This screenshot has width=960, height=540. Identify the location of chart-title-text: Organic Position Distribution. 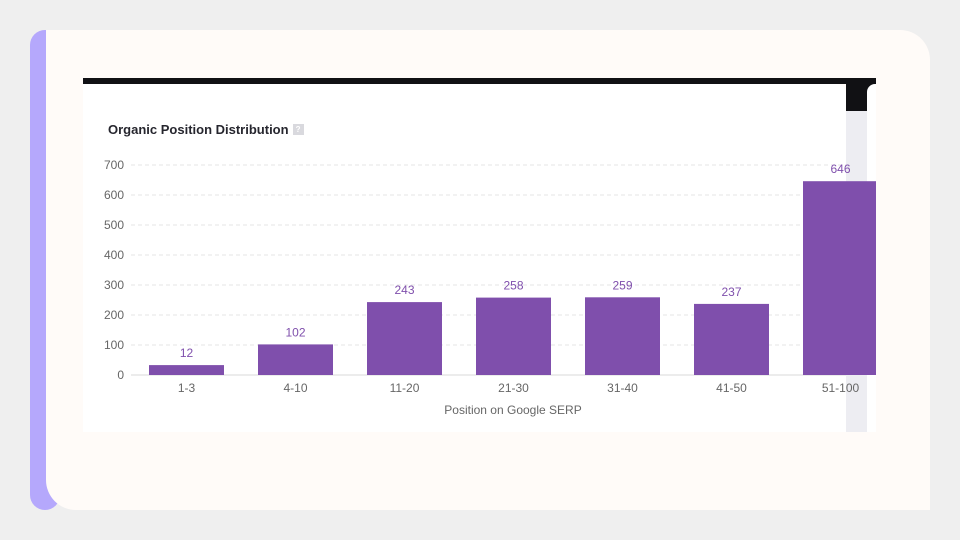
(198, 129).